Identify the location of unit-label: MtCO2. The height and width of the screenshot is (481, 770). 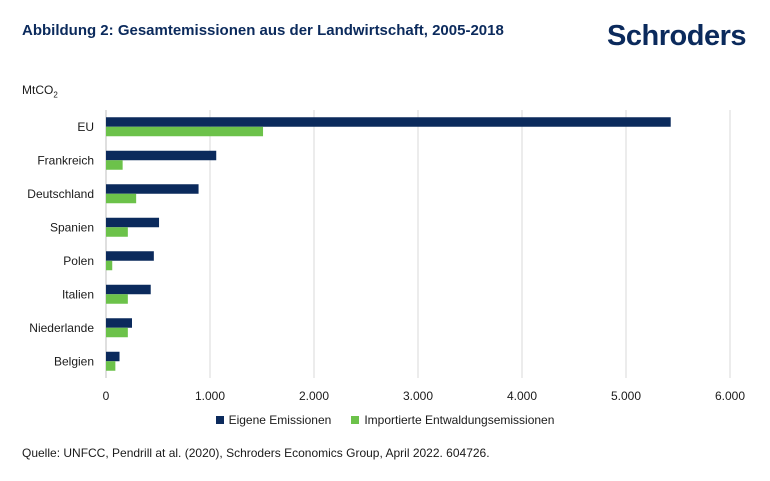
(40, 91).